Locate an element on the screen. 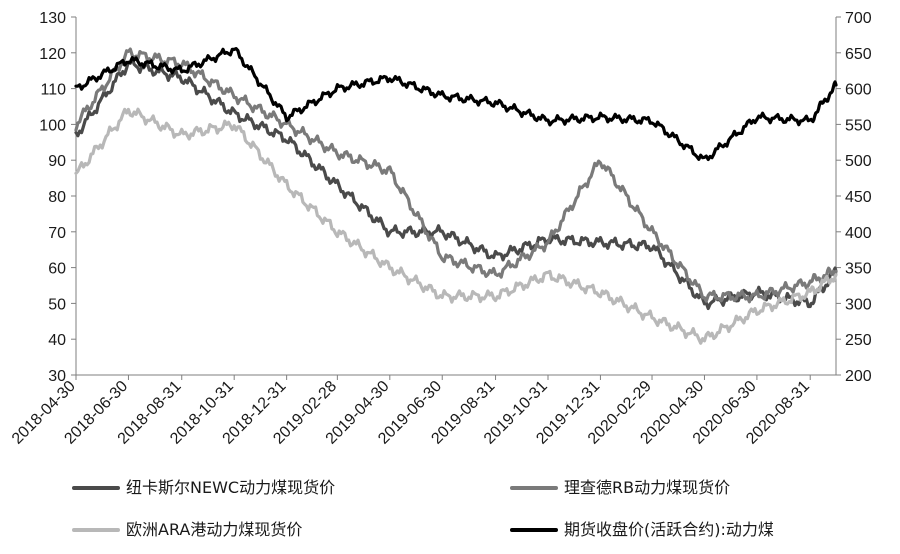 The image size is (900, 554). legend-label: 纽卡斯尔NEWC动力煤现货价 is located at coordinates (230, 487).